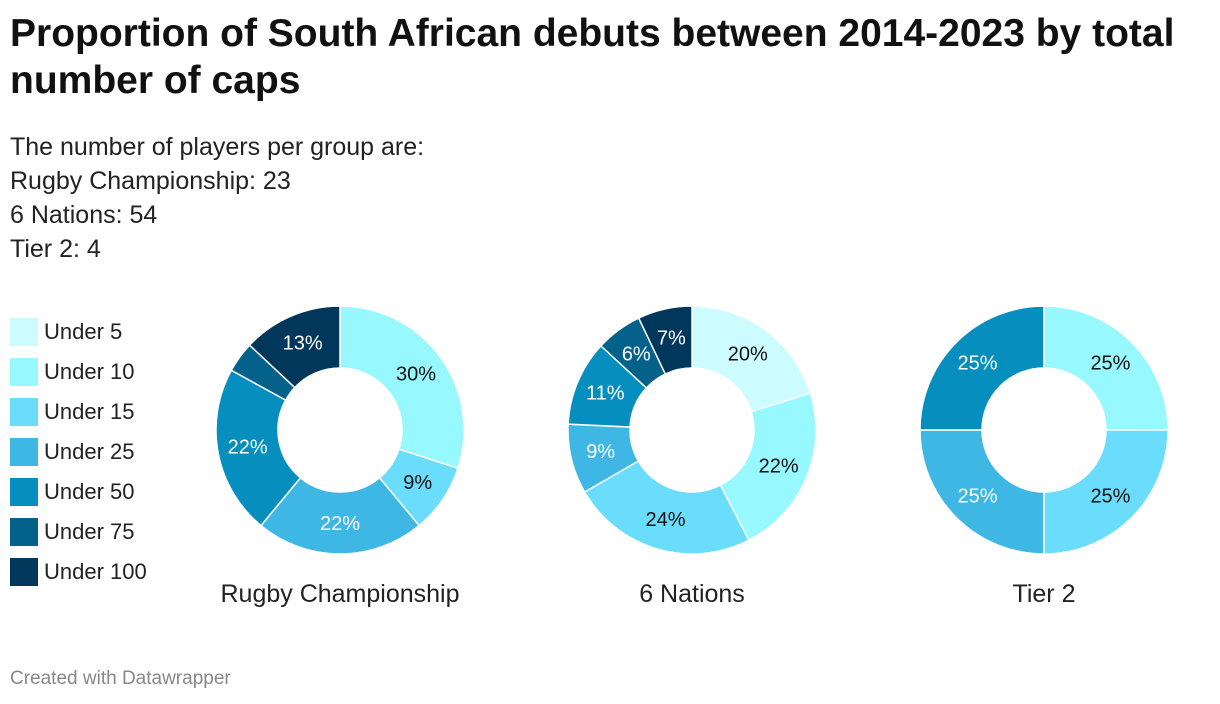  I want to click on slice-label: 20%, so click(748, 354).